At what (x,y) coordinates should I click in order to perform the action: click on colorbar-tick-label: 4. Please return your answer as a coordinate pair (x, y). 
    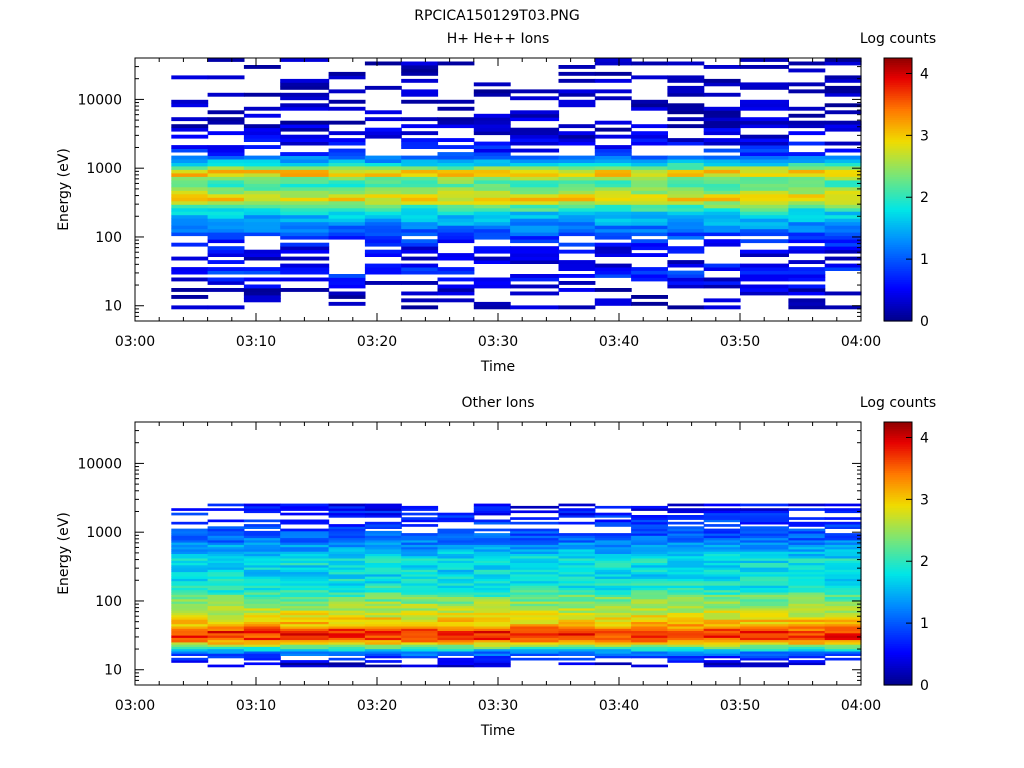
    Looking at the image, I should click on (924, 438).